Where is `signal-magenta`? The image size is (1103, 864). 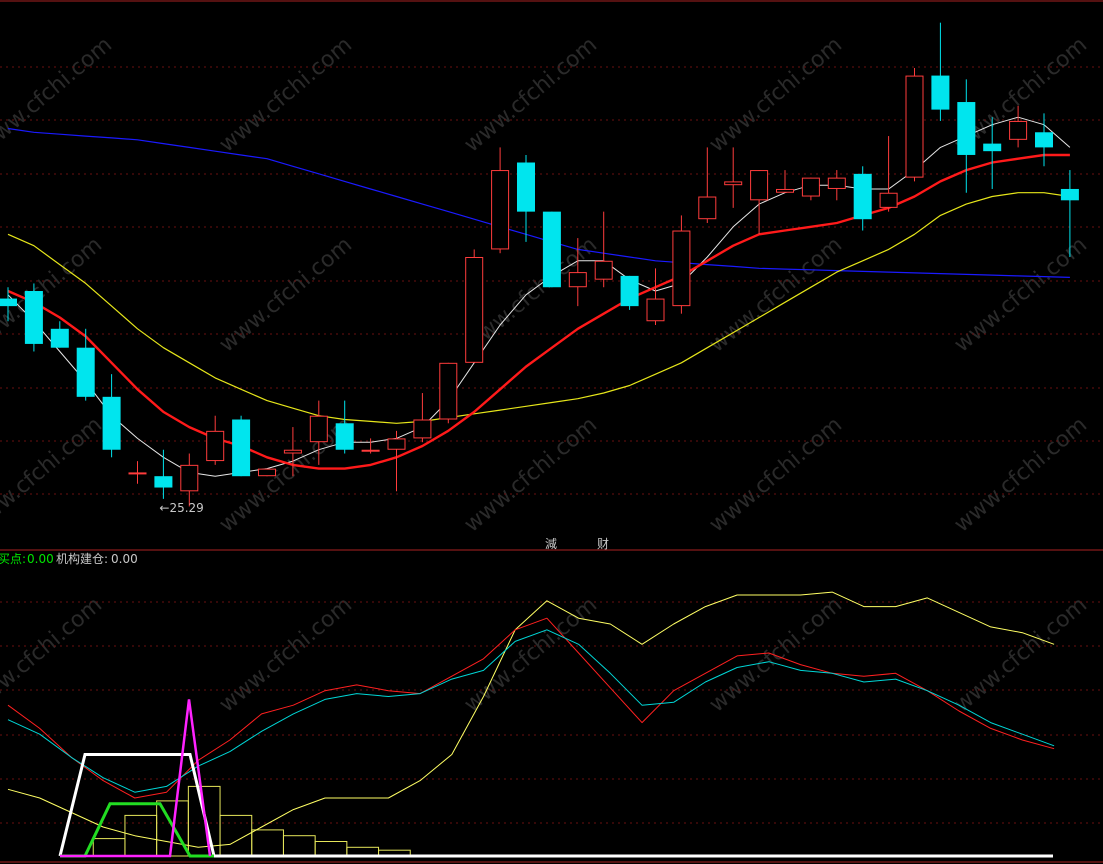
signal-magenta is located at coordinates (136, 778).